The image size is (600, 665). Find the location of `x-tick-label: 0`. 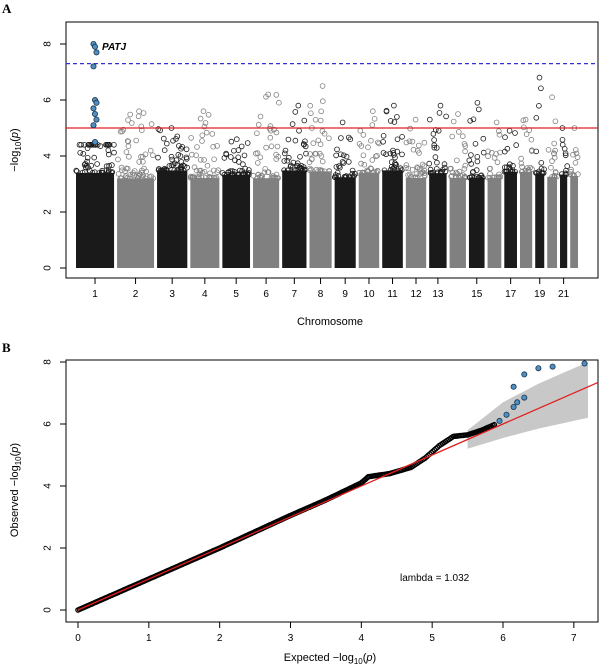

x-tick-label: 0 is located at coordinates (78, 638).